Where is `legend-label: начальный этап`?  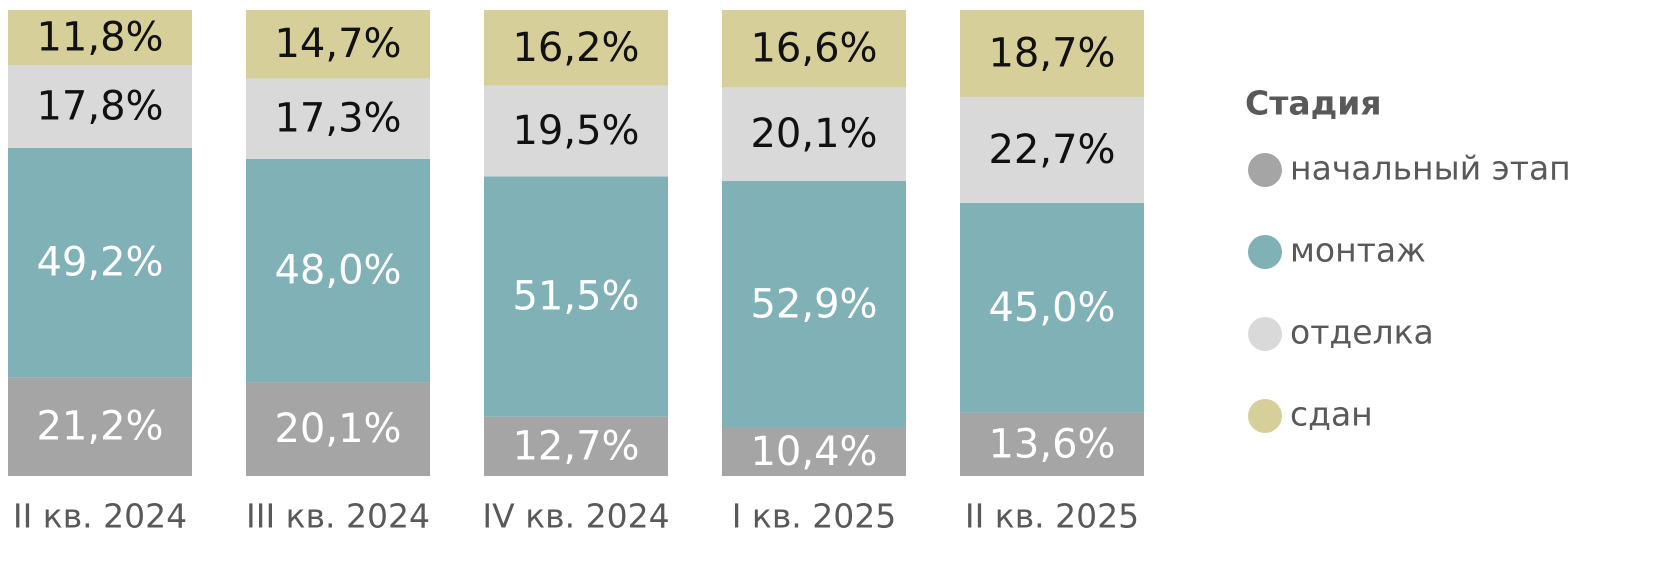 legend-label: начальный этап is located at coordinates (1430, 168).